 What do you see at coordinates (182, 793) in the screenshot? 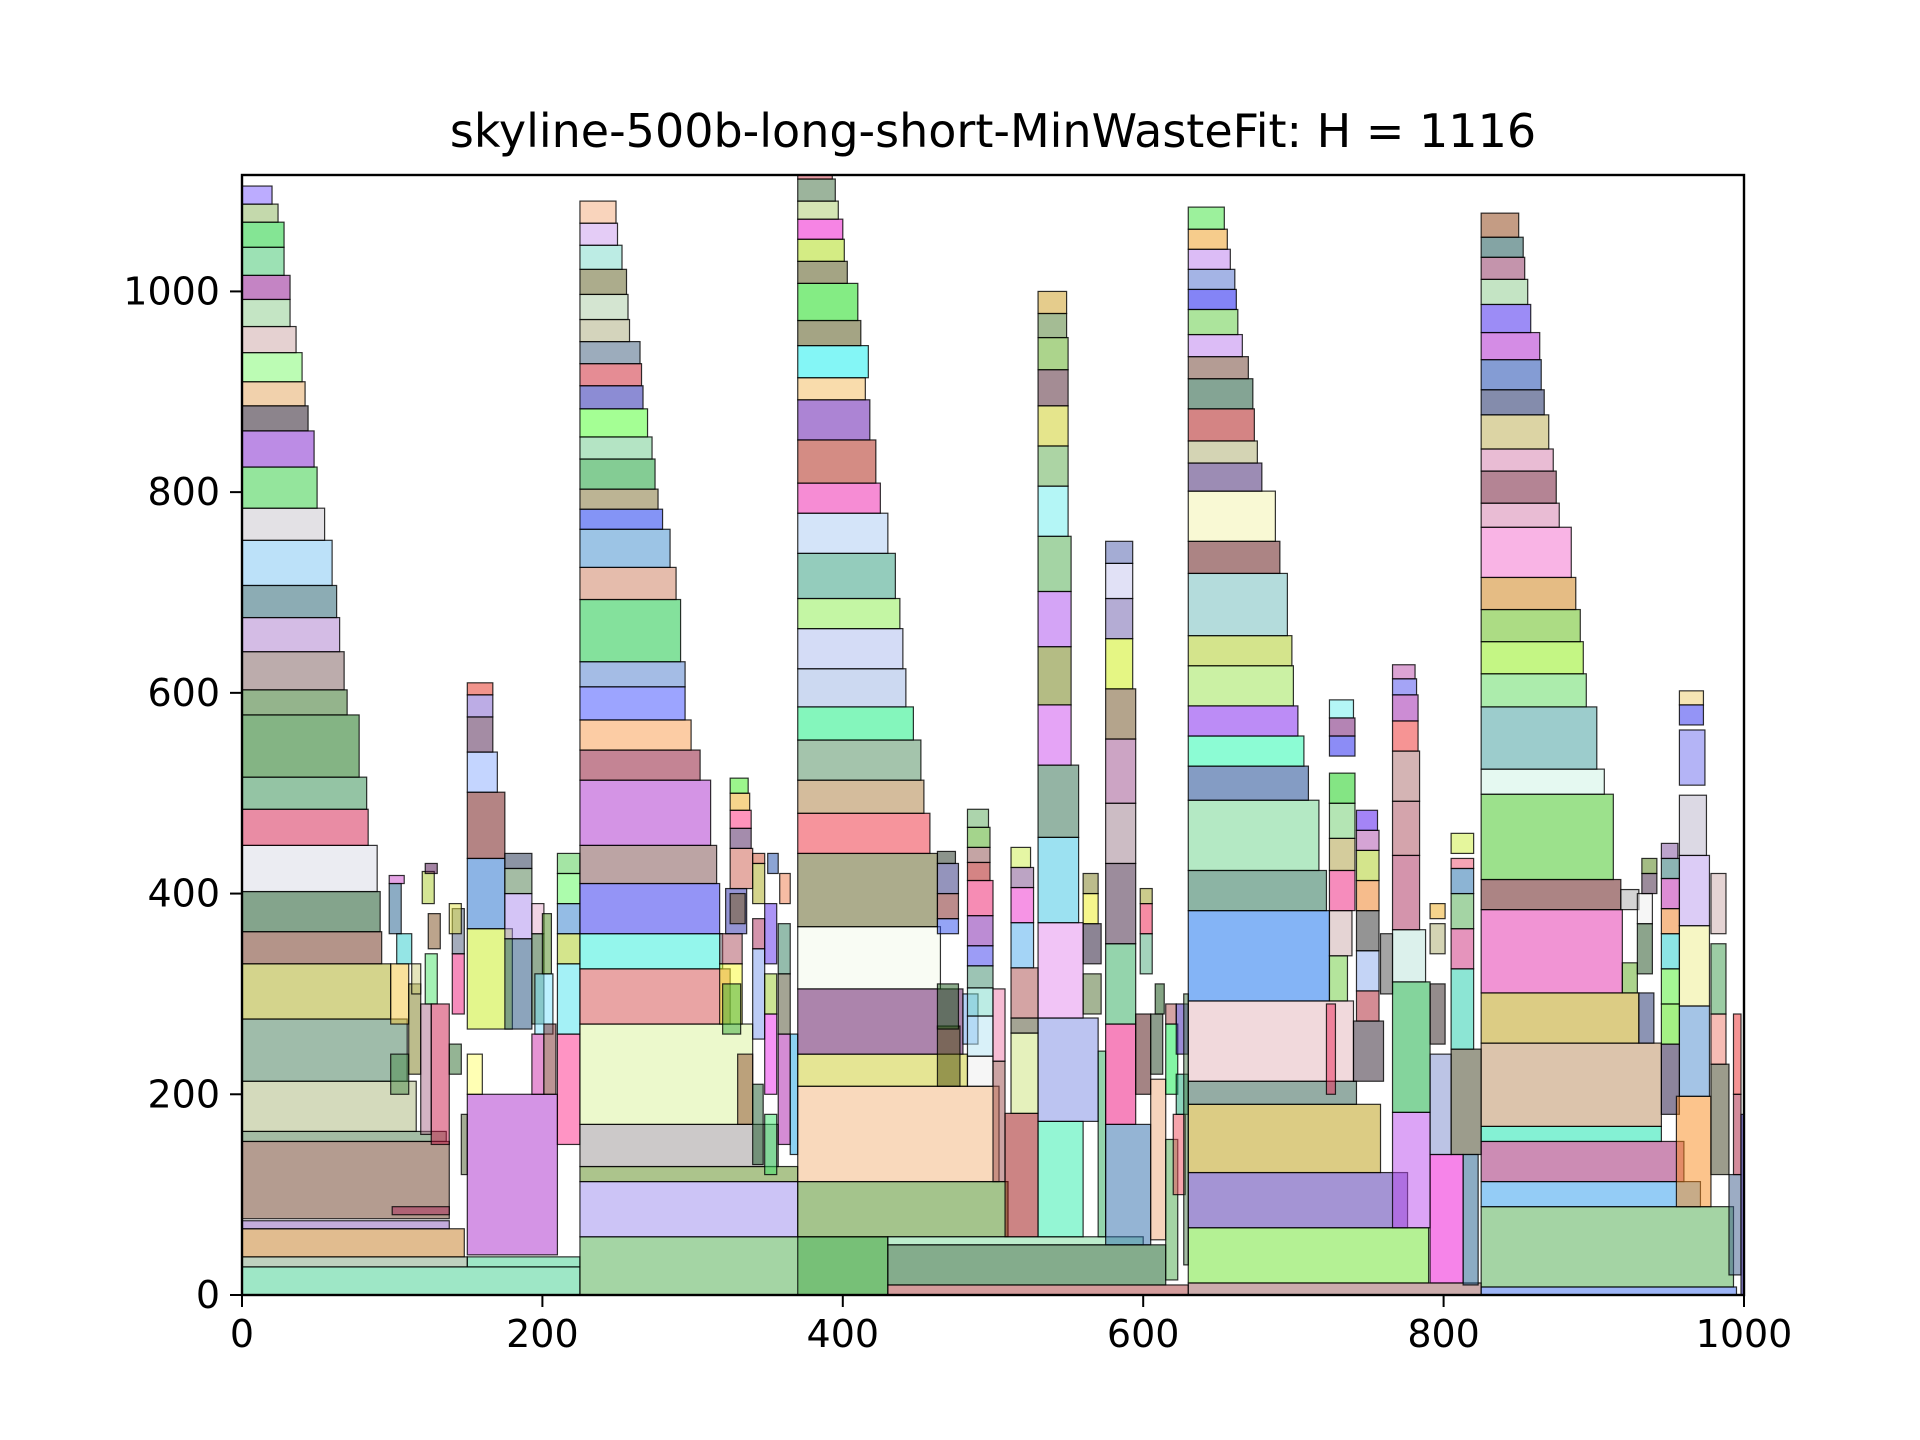
I see `y-axis: 0 200 400 600 800 1000` at bounding box center [182, 793].